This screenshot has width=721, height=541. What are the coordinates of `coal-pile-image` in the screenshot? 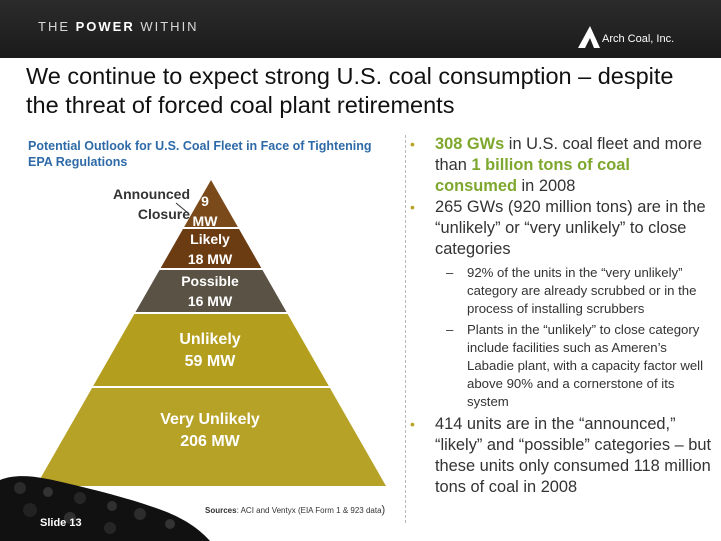 It's located at (105, 508).